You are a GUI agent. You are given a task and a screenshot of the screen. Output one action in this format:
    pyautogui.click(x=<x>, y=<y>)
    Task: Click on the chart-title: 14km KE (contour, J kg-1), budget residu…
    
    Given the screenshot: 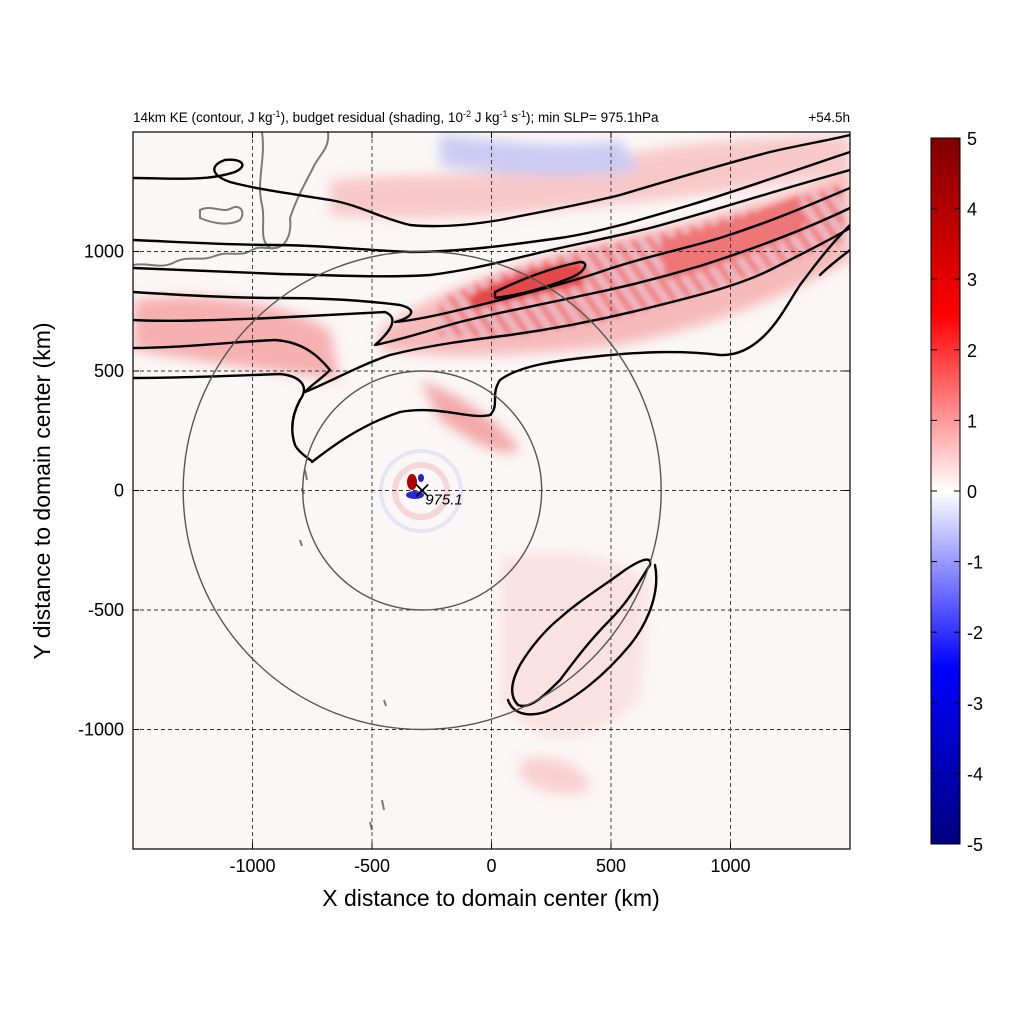 What is the action you would take?
    pyautogui.click(x=396, y=117)
    